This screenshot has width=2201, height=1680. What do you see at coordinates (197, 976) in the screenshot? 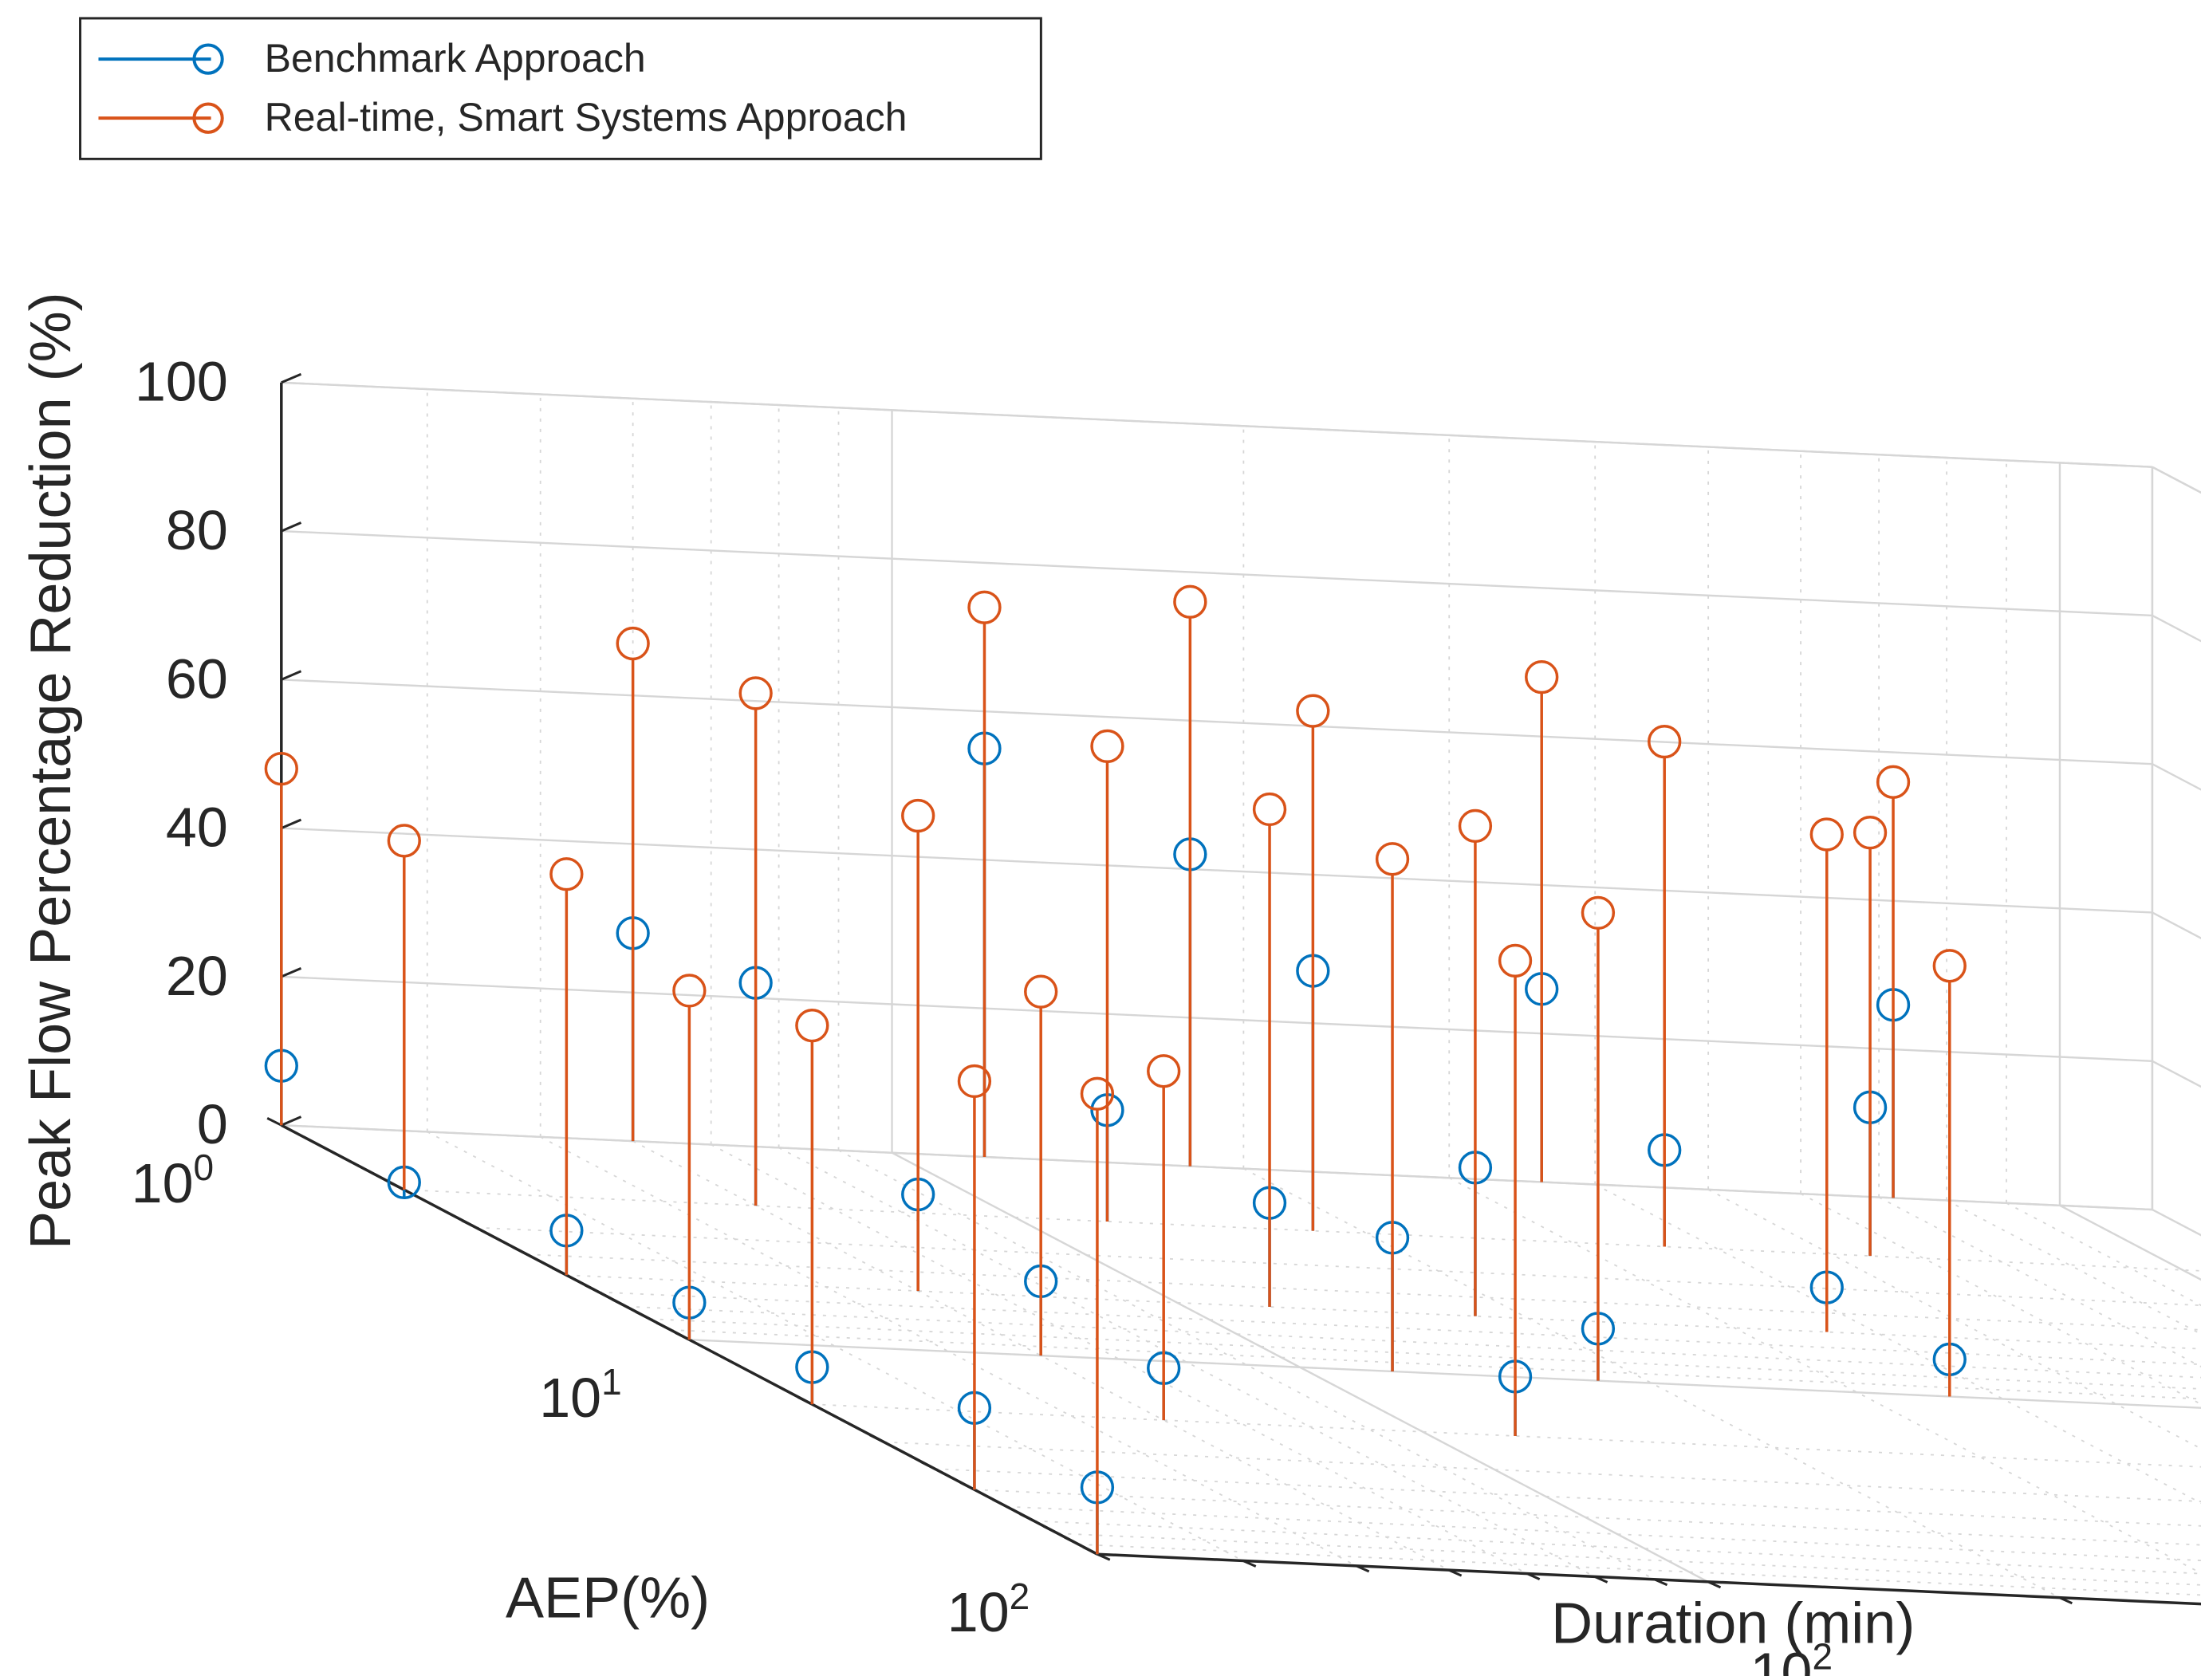
I see `z-tick-label: 20` at bounding box center [197, 976].